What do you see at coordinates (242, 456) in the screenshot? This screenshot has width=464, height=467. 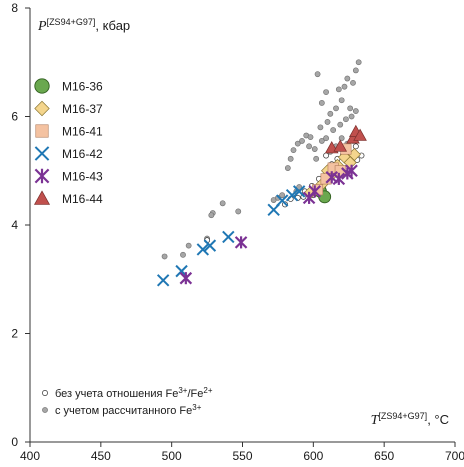 I see `x-tick-label: 550` at bounding box center [242, 456].